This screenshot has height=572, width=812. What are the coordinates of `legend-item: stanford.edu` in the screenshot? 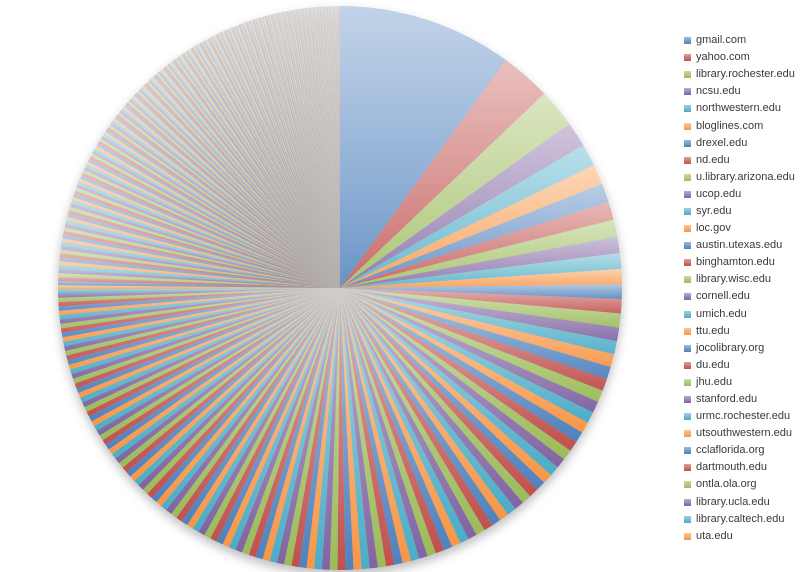 It's located at (747, 399).